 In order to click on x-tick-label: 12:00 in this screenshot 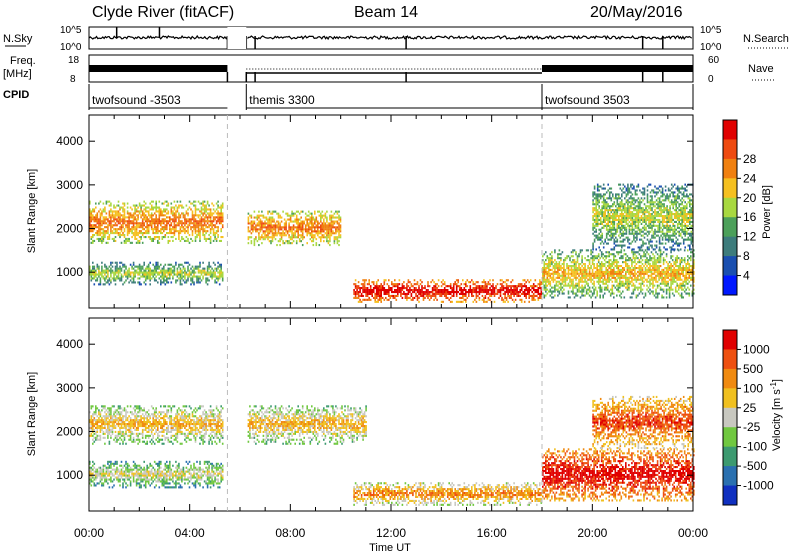, I will do `click(391, 533)`.